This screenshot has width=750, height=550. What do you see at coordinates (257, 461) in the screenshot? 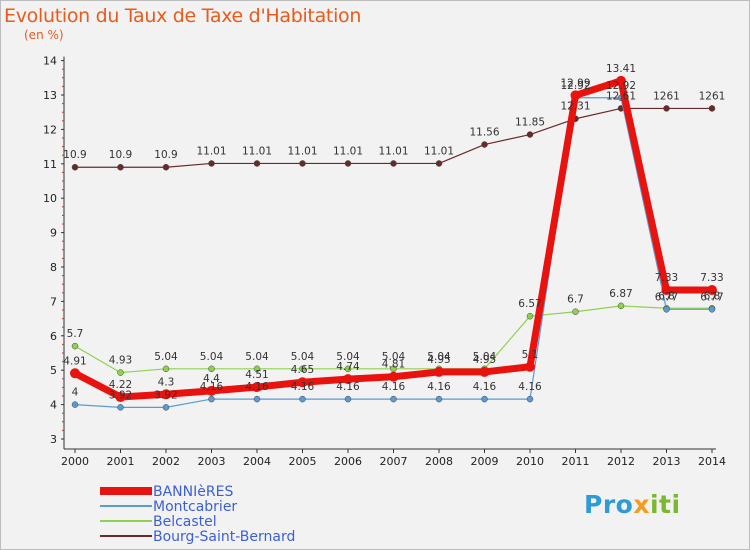
I see `x-tick-label: 2004` at bounding box center [257, 461].